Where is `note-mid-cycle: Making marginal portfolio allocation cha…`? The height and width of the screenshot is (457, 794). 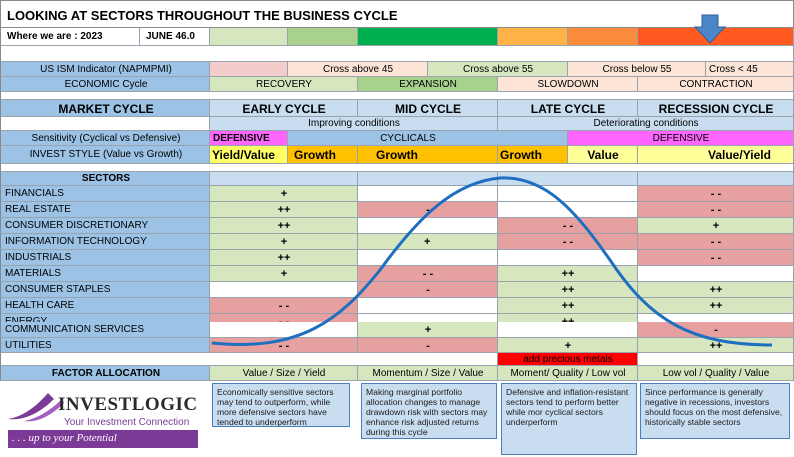
note-mid-cycle: Making marginal portfolio allocation cha… is located at coordinates (429, 411).